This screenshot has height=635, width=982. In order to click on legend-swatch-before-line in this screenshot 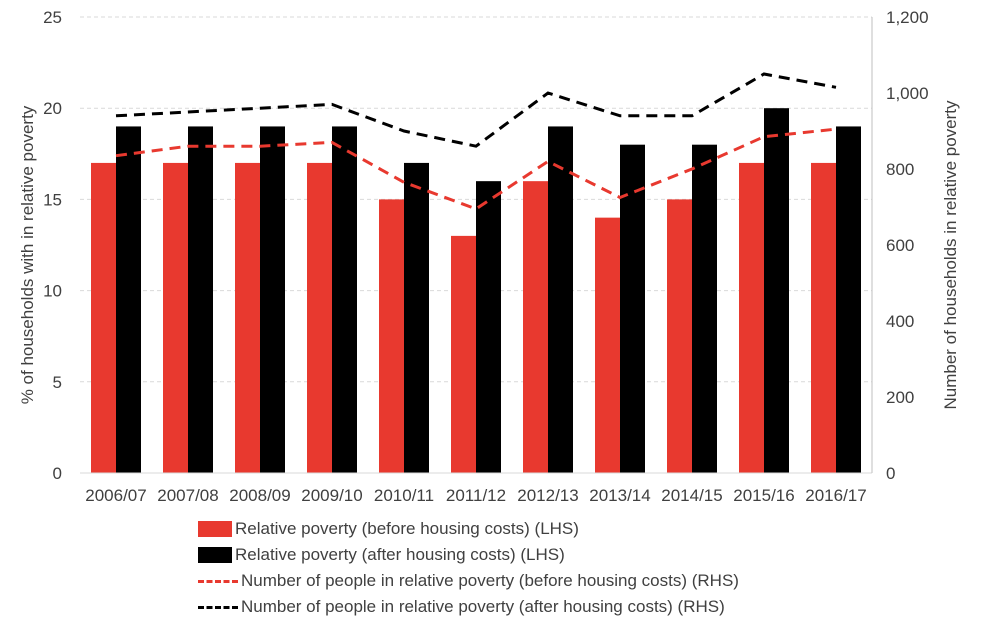, I will do `click(218, 581)`.